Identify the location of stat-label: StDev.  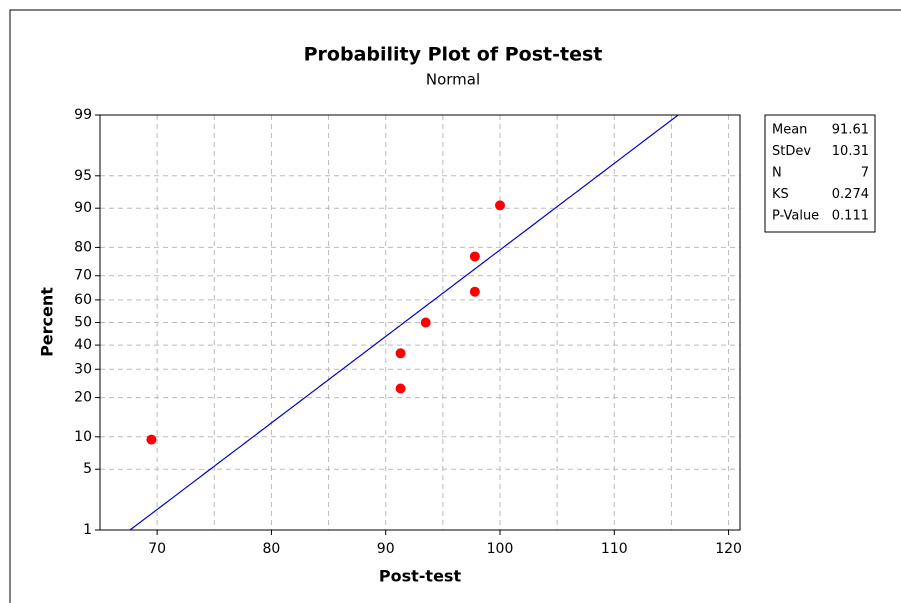
(791, 151).